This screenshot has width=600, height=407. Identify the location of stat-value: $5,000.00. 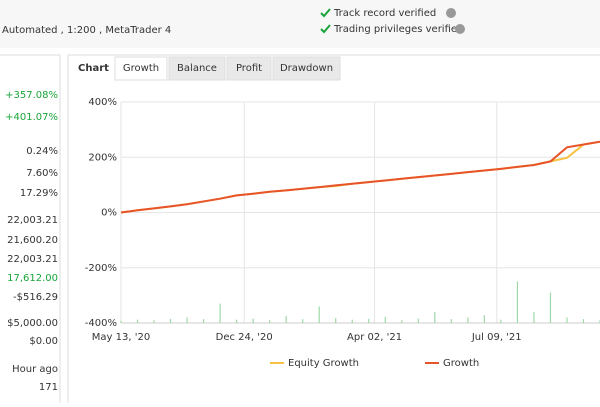
(32, 323).